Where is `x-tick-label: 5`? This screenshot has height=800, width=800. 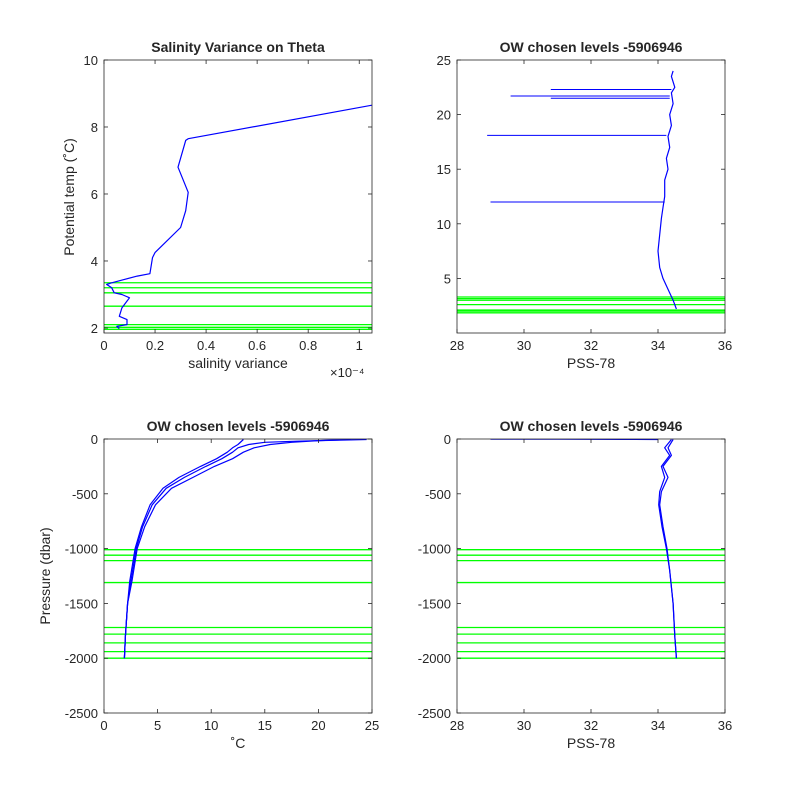 x-tick-label: 5 is located at coordinates (157, 725).